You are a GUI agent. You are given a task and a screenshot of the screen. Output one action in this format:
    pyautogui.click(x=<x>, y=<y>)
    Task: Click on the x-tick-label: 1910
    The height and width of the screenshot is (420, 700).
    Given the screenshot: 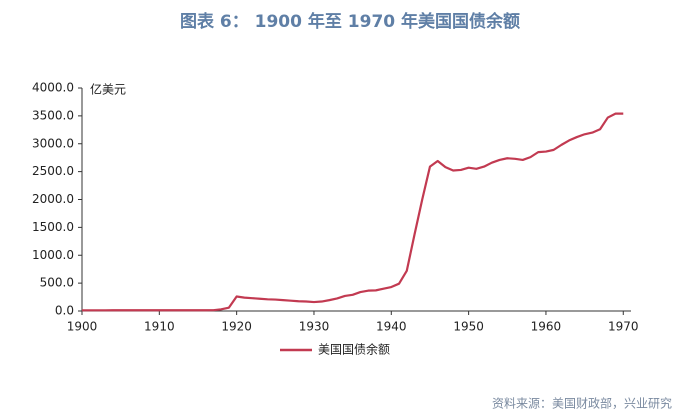 What is the action you would take?
    pyautogui.click(x=159, y=327)
    